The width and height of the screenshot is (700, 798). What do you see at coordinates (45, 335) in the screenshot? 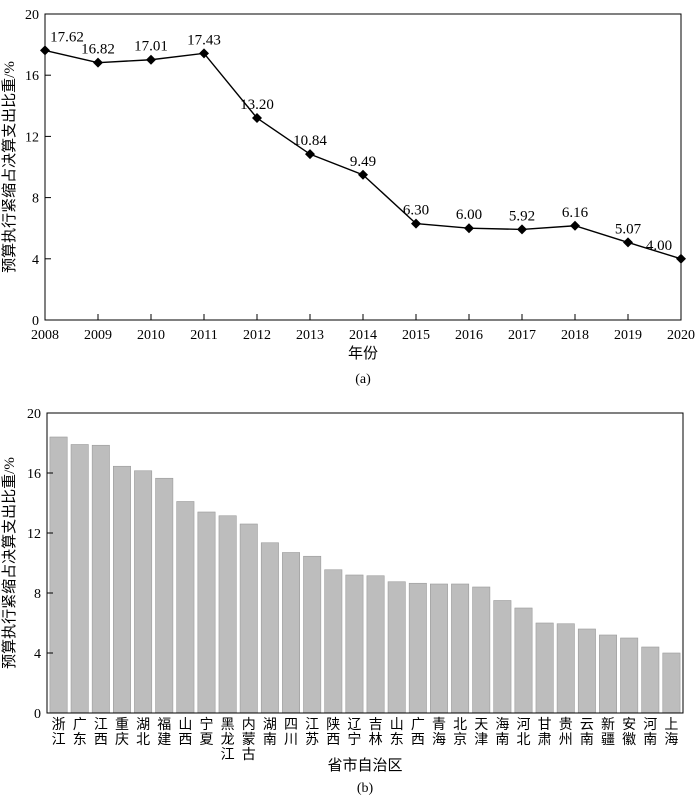
I see `x-tick-label: 2008` at bounding box center [45, 335].